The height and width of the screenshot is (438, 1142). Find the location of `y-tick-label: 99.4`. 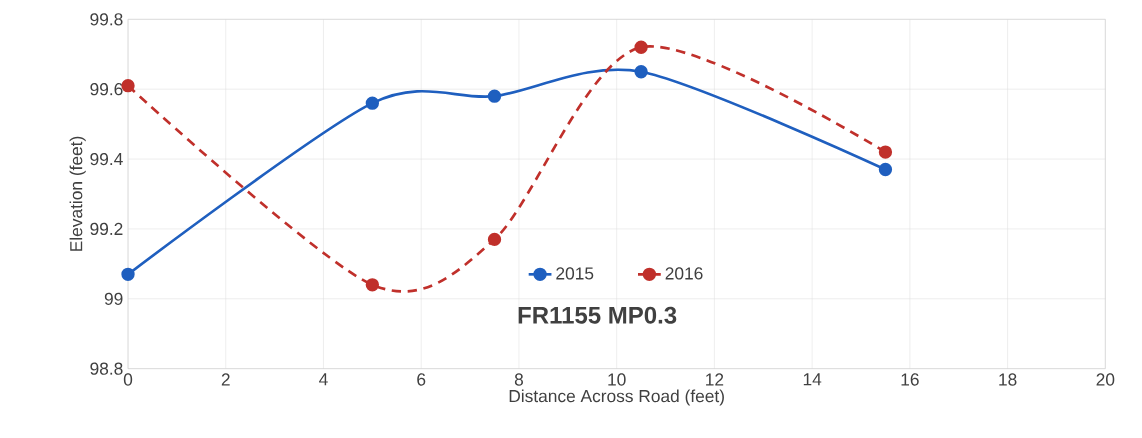

y-tick-label: 99.4 is located at coordinates (106, 159).